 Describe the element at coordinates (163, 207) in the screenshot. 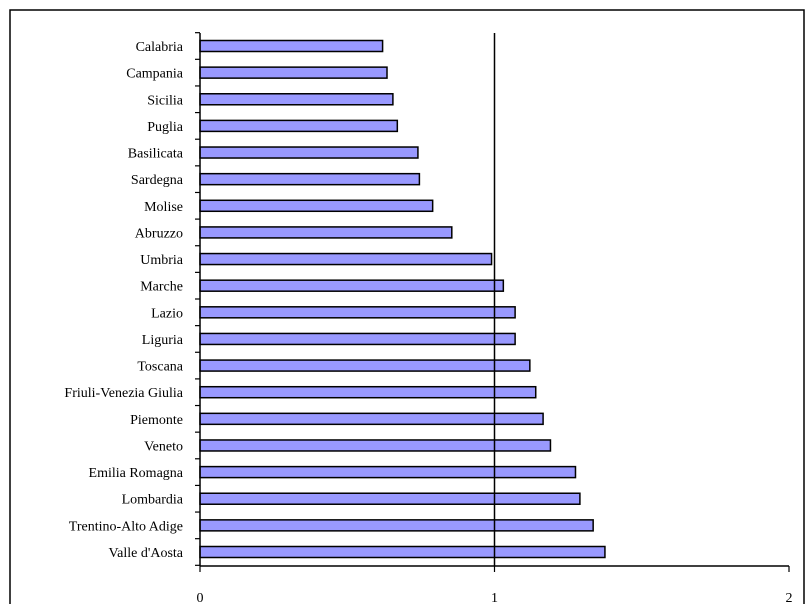

I see `category-label: Molise` at that location.